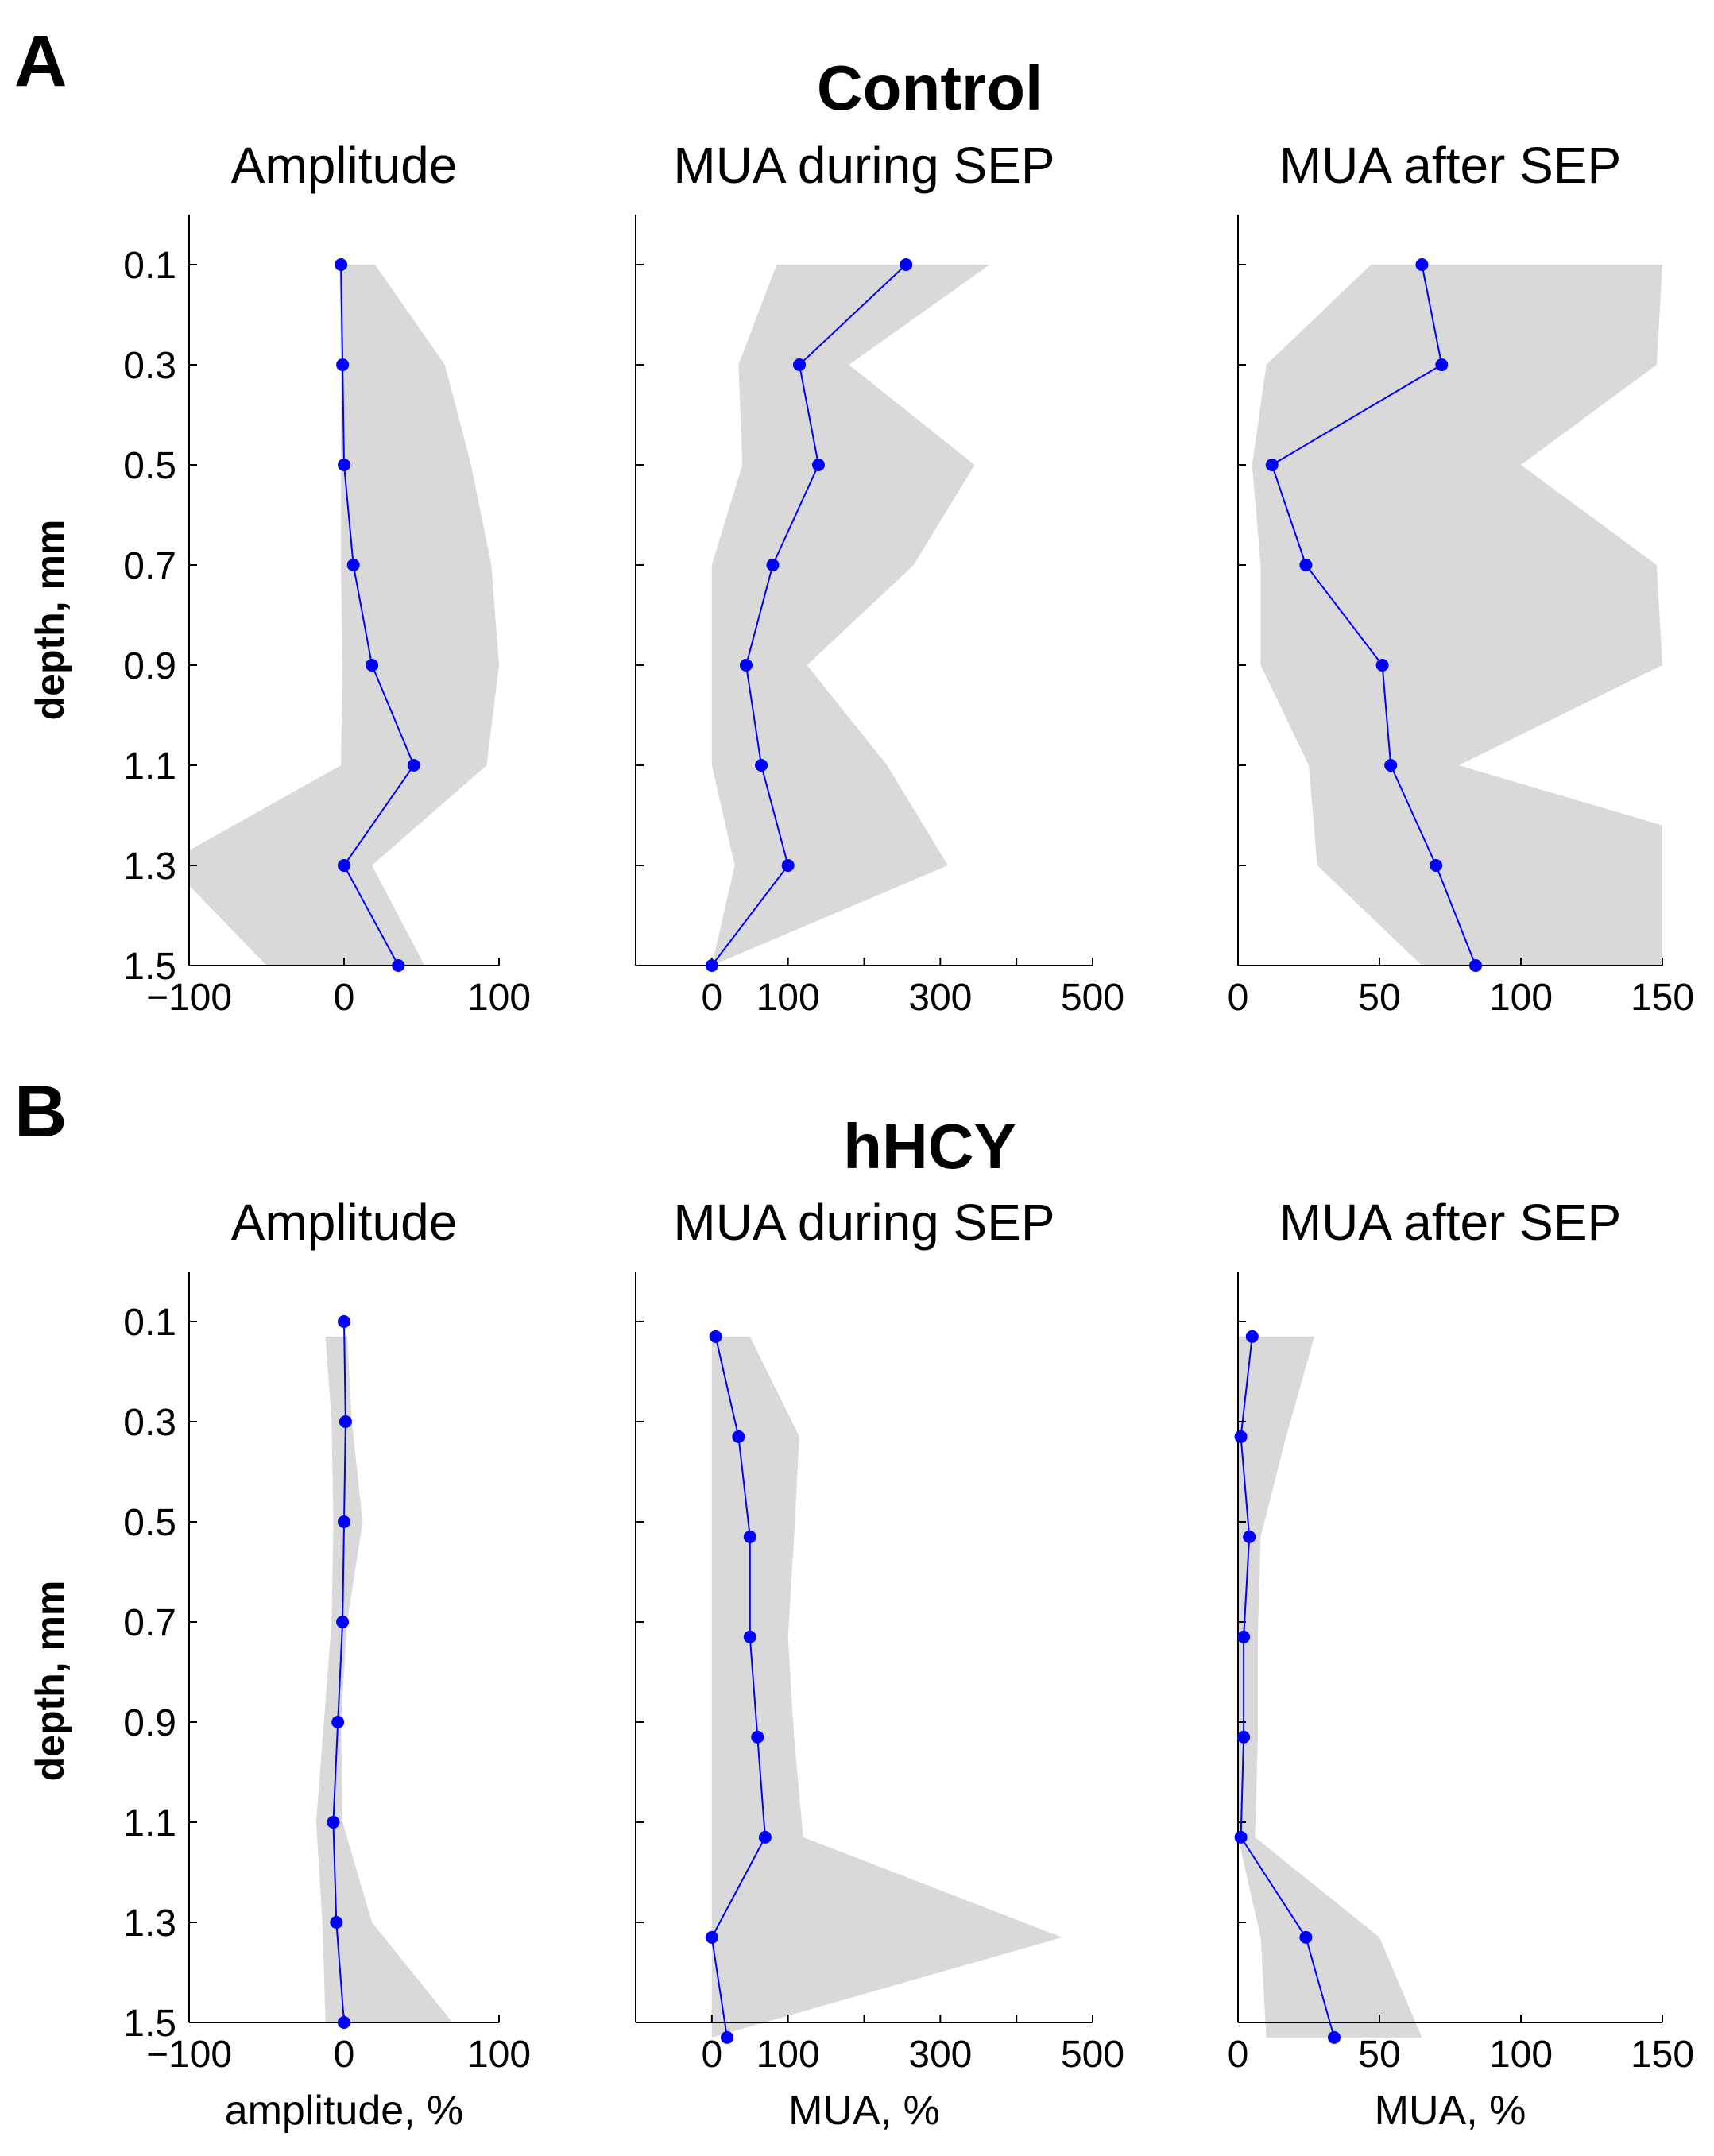 This screenshot has height=2156, width=1714. I want to click on chart-b-2-series-line, so click(738, 1687).